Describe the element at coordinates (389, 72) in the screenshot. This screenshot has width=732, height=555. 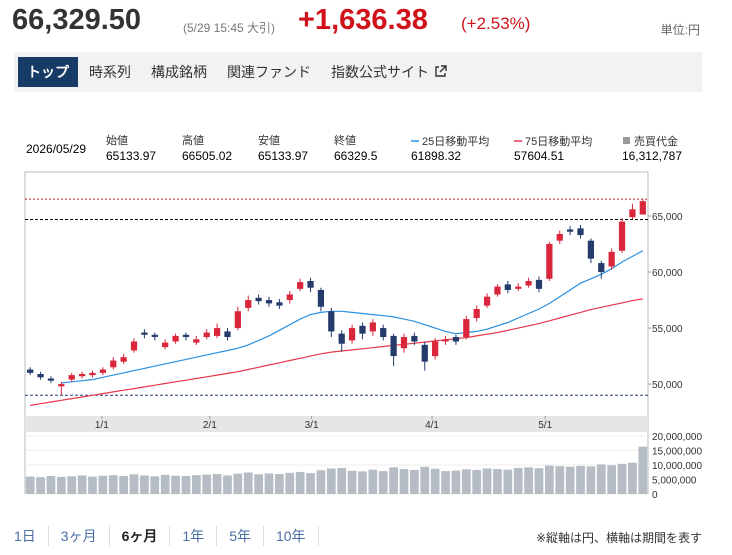
I see `tab: 指数公式サイト` at that location.